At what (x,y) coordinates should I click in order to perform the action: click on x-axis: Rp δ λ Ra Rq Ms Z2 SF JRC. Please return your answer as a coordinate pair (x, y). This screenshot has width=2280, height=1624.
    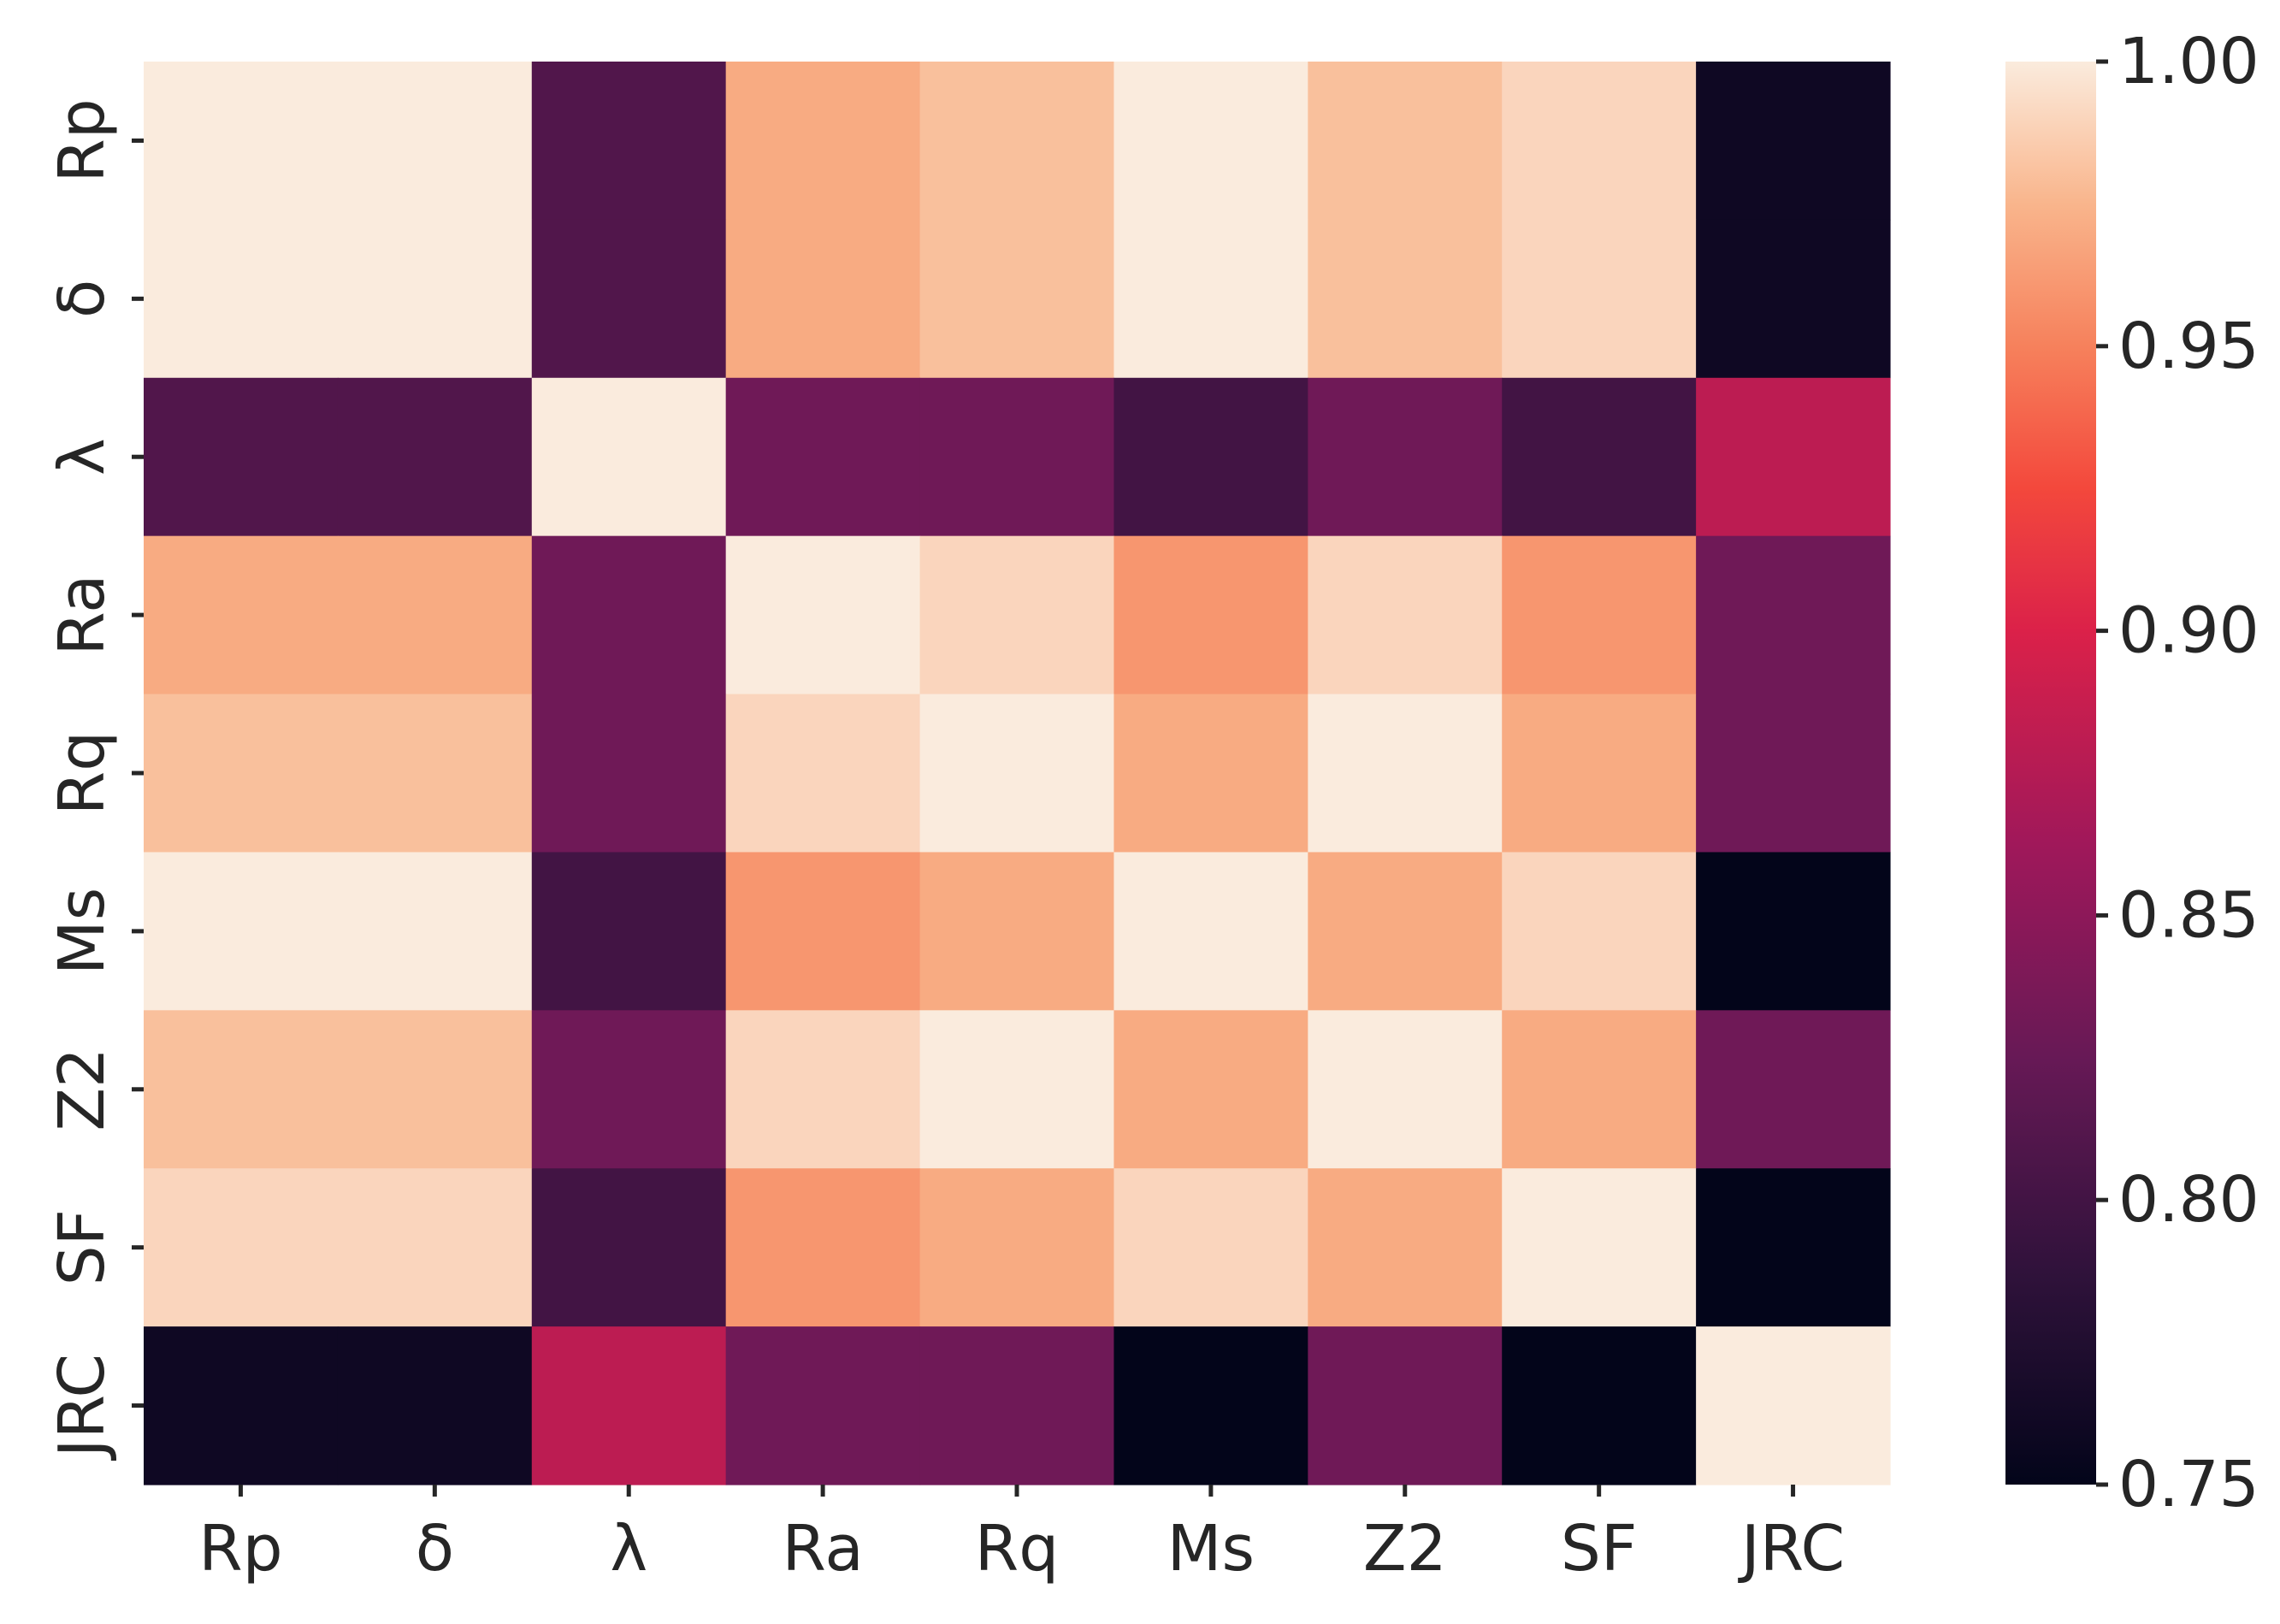
    Looking at the image, I should click on (1021, 1535).